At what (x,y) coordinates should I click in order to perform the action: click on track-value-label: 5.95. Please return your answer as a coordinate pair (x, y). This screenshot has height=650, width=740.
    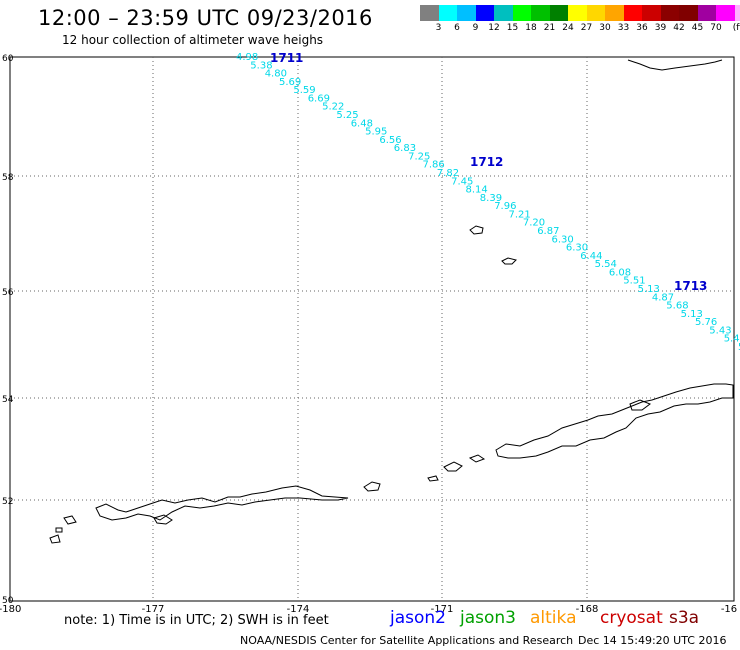
    Looking at the image, I should click on (376, 132).